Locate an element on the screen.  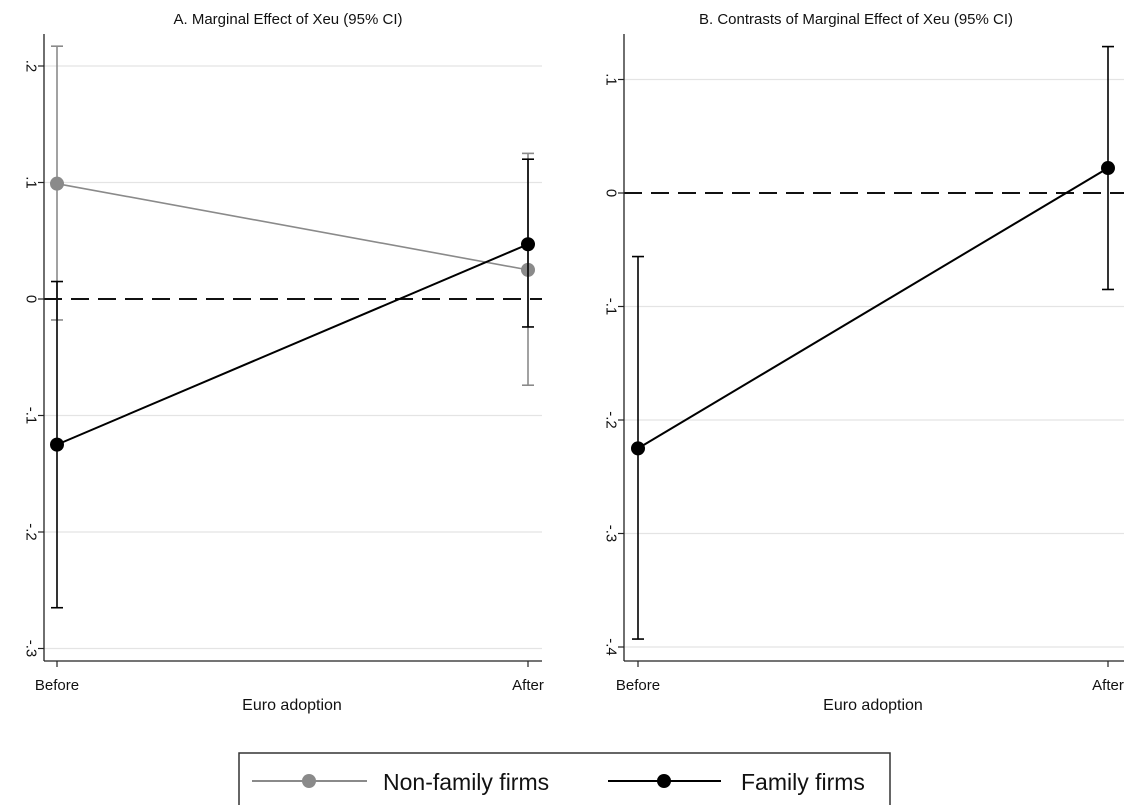
panel-b-series-contrast-line is located at coordinates (873, 308).